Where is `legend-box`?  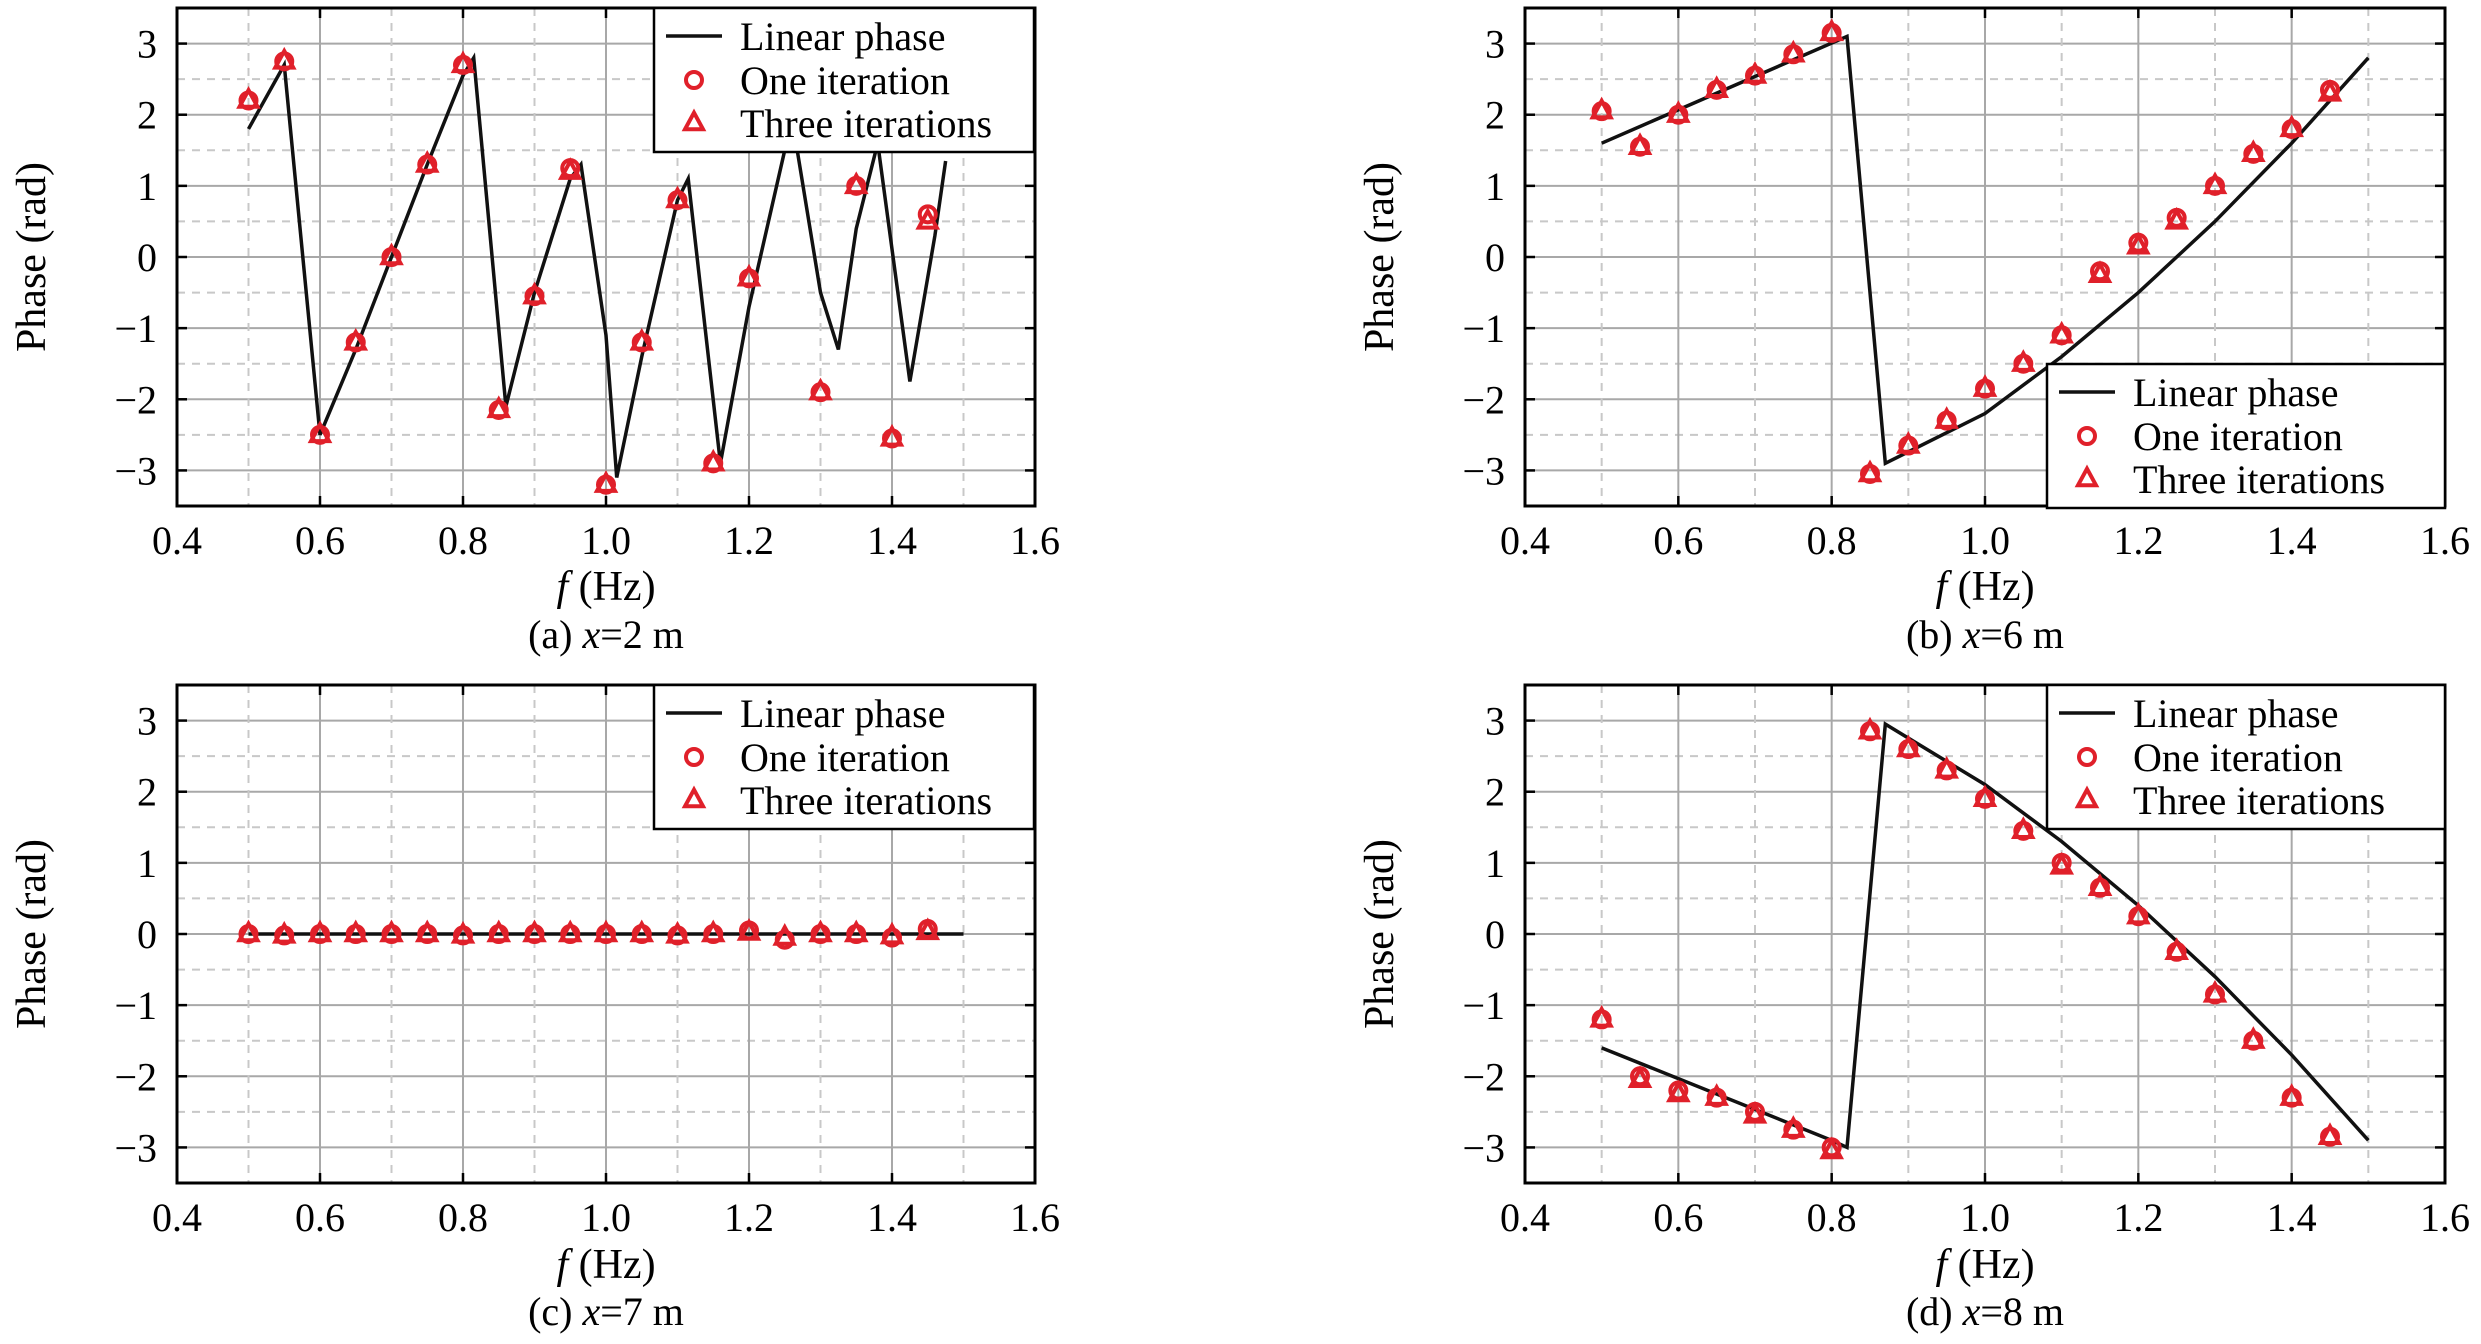 legend-box is located at coordinates (2246, 436).